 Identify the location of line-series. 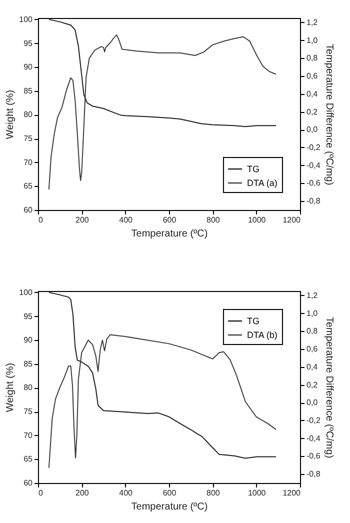
(162, 73).